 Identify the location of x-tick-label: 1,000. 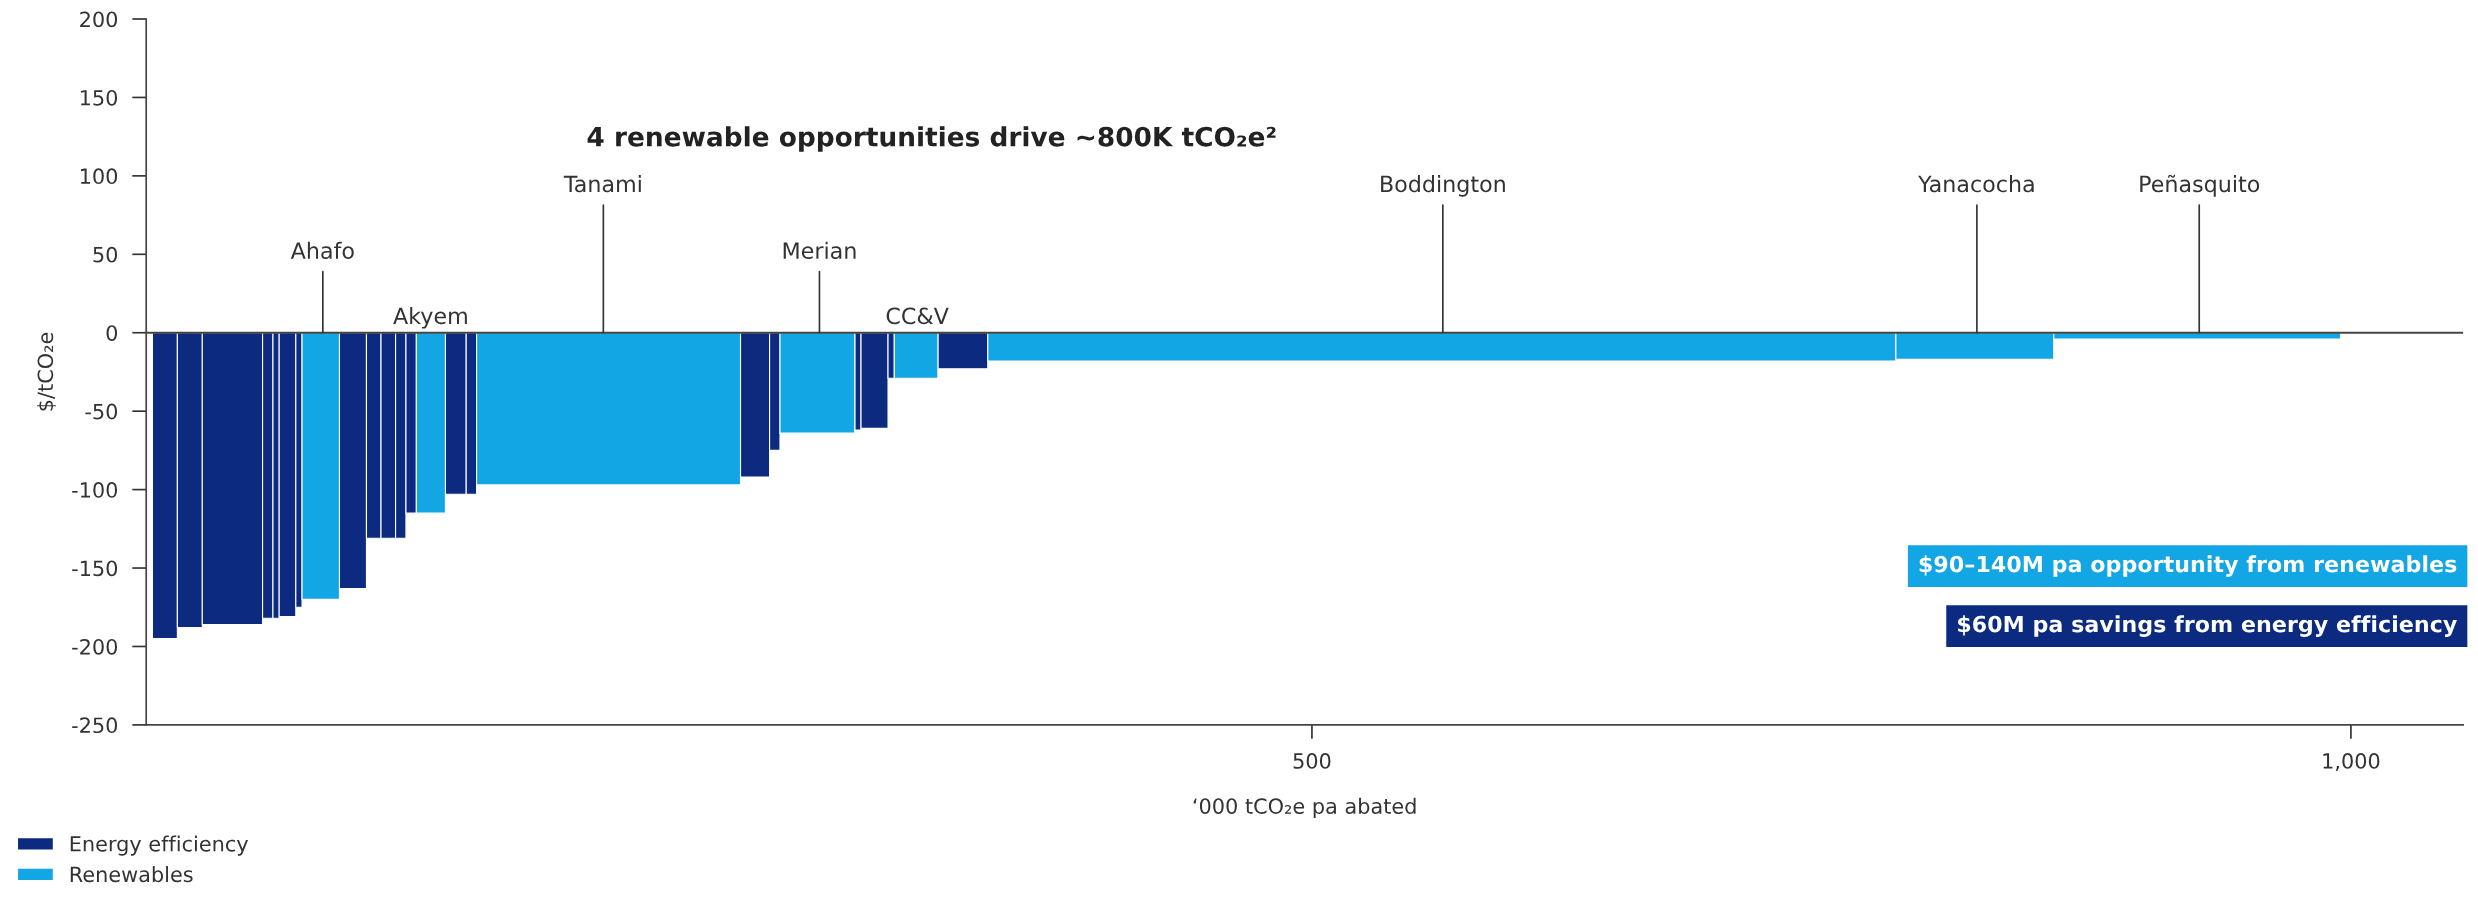
(2351, 762).